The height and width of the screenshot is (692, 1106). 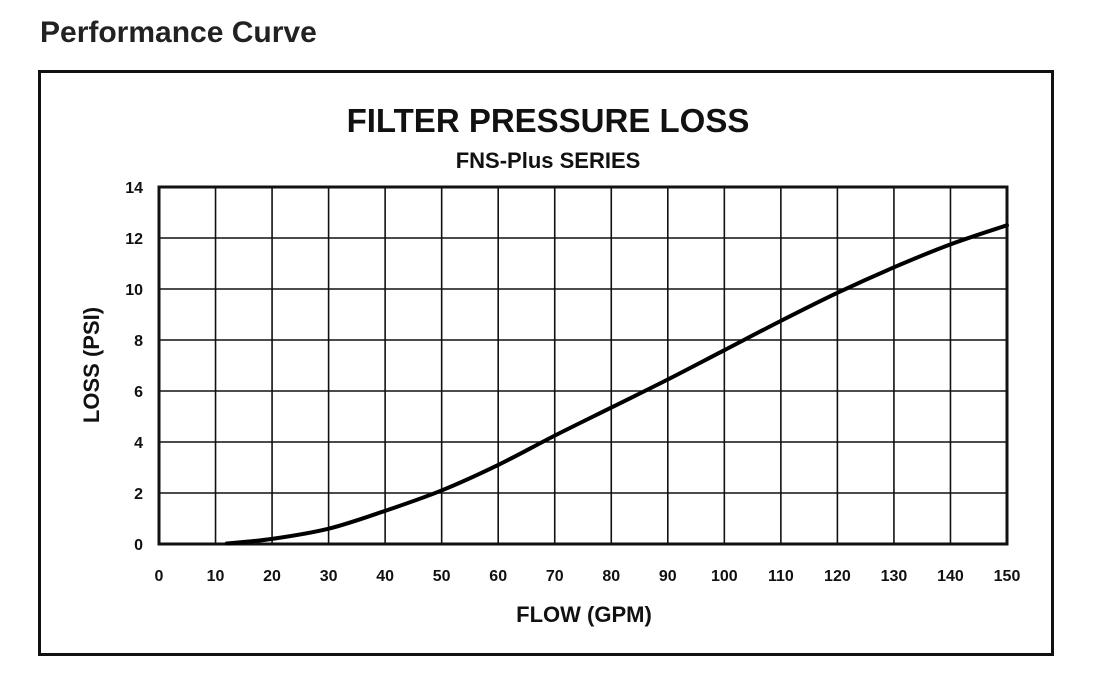 What do you see at coordinates (894, 576) in the screenshot?
I see `x-tick-label: 130` at bounding box center [894, 576].